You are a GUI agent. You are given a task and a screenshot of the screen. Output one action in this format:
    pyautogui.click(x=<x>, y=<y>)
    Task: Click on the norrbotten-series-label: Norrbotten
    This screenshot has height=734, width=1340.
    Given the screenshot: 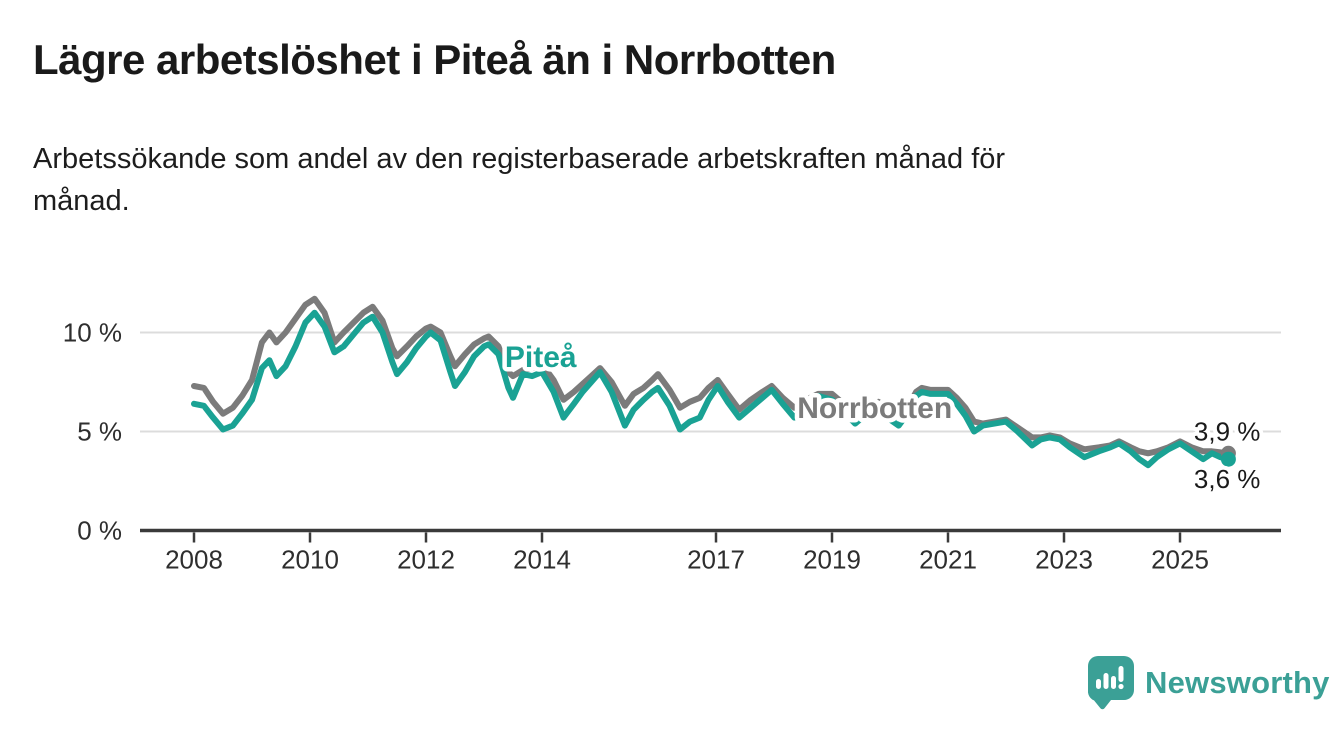 What is the action you would take?
    pyautogui.click(x=874, y=408)
    